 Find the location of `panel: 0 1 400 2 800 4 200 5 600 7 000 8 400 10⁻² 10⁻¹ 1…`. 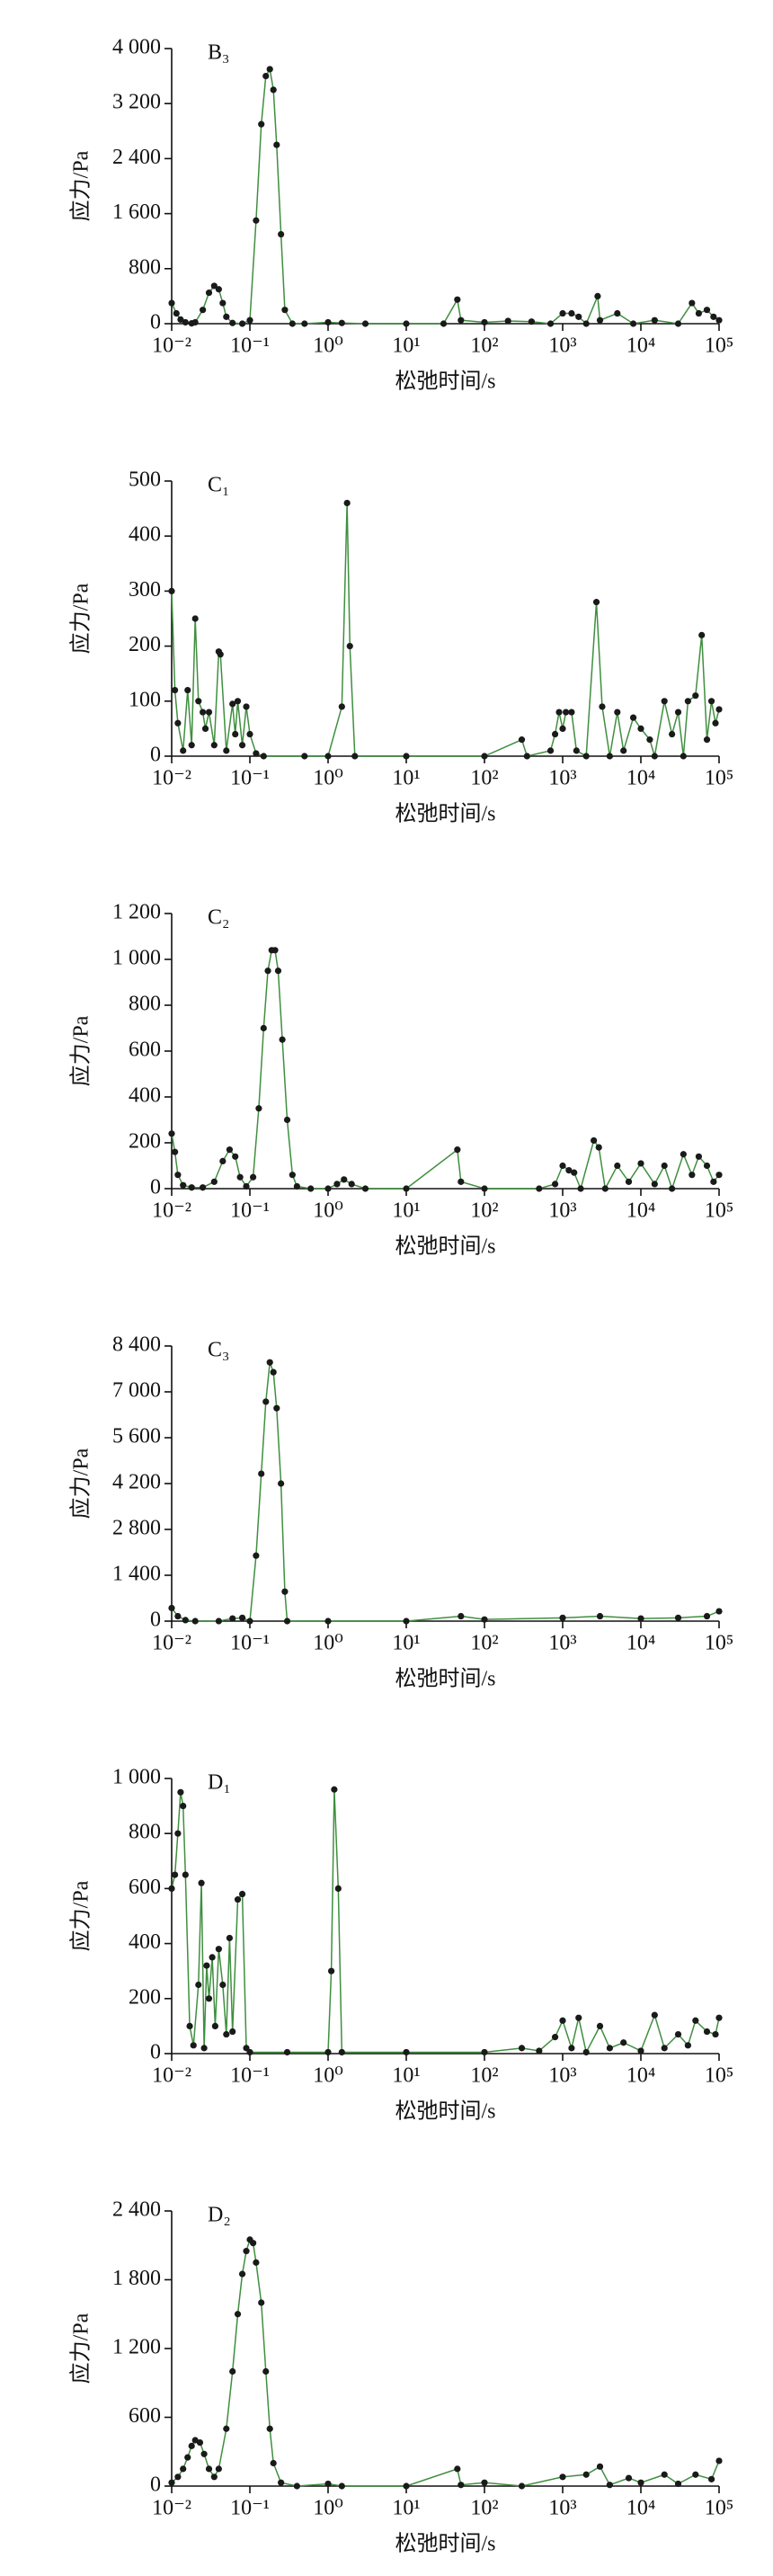

panel: 0 1 400 2 800 4 200 5 600 7 000 8 400 10⁻² 10⁻¹ 1… is located at coordinates (401, 1512).